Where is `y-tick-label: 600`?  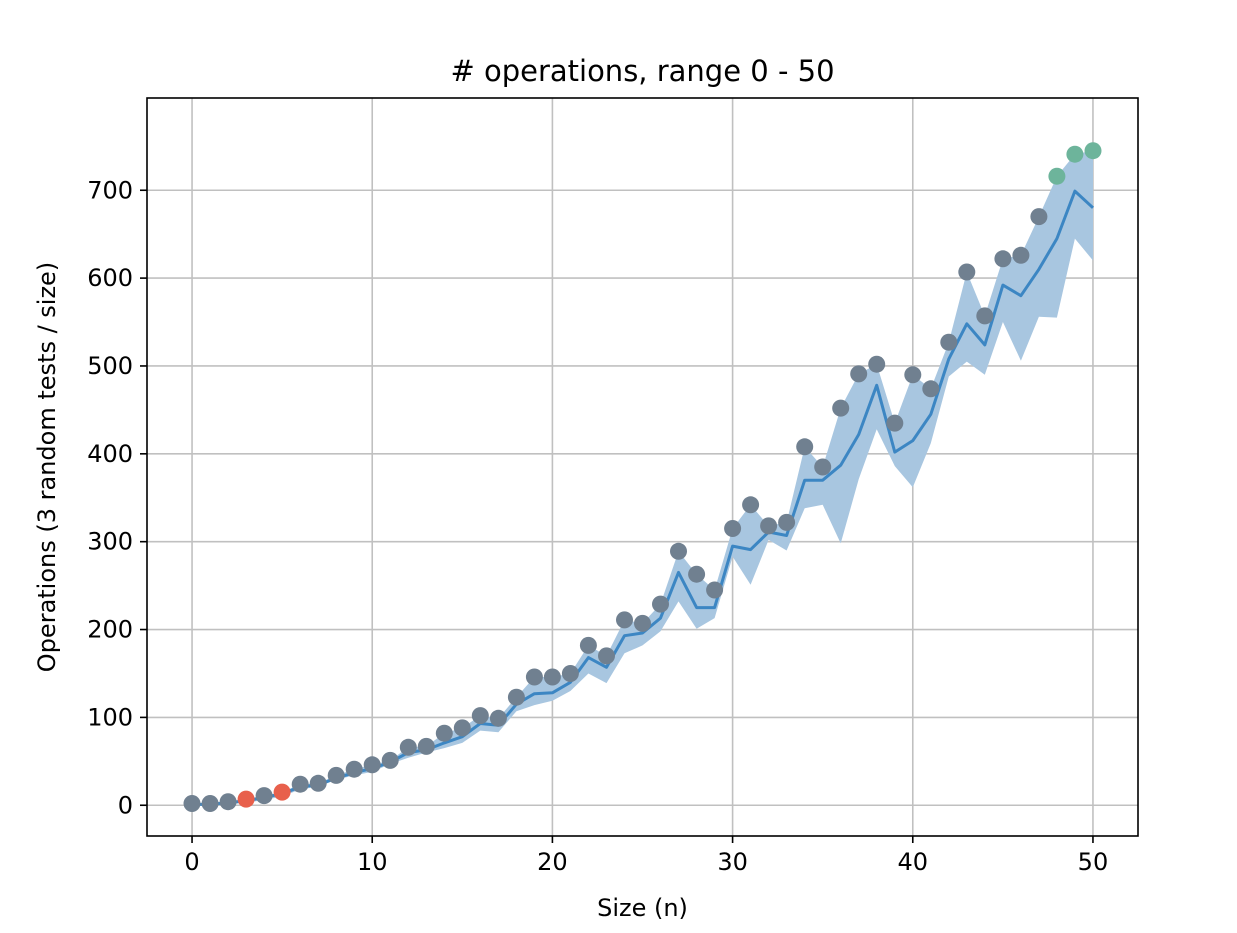
y-tick-label: 600 is located at coordinates (110, 278).